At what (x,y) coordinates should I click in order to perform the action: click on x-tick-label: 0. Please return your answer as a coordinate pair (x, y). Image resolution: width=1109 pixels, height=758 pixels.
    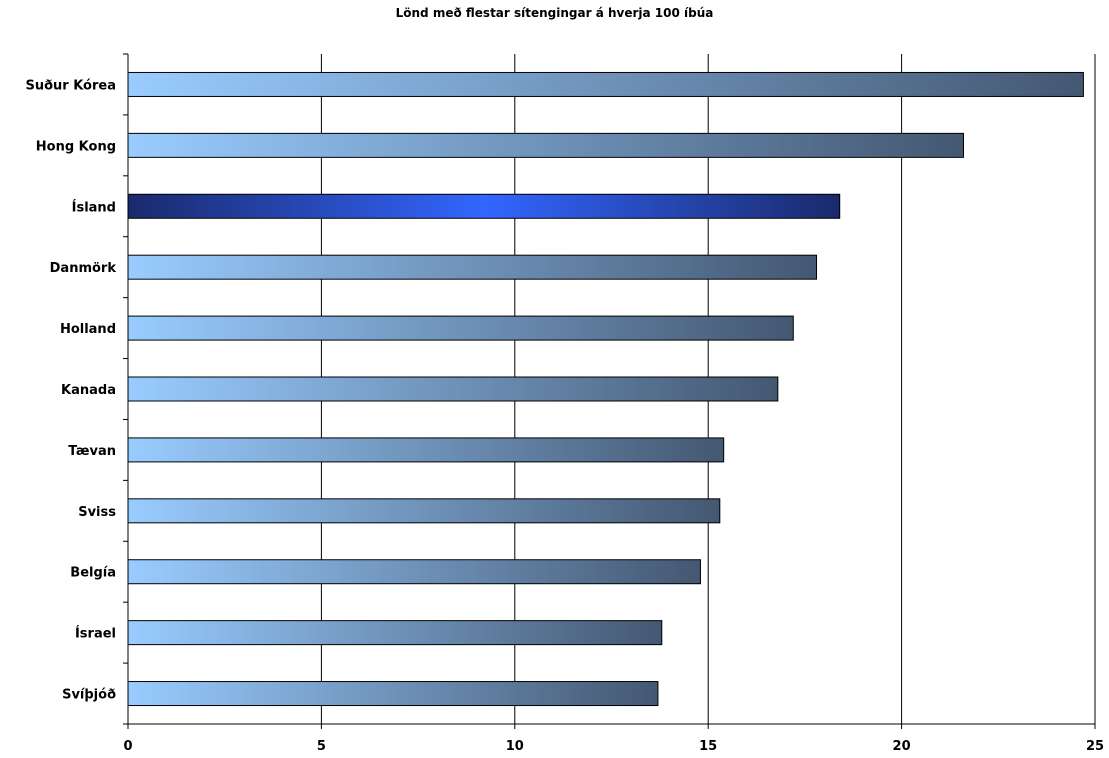
    Looking at the image, I should click on (127, 746).